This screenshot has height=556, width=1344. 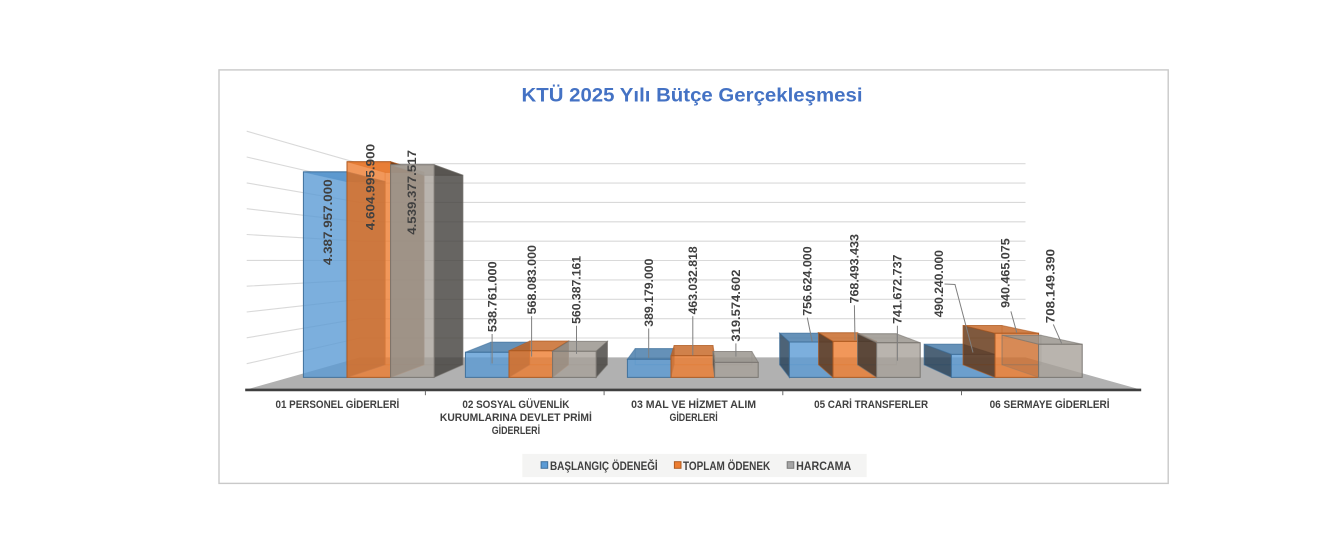 I want to click on svg-text: 4.604.995.900, so click(x=371, y=187).